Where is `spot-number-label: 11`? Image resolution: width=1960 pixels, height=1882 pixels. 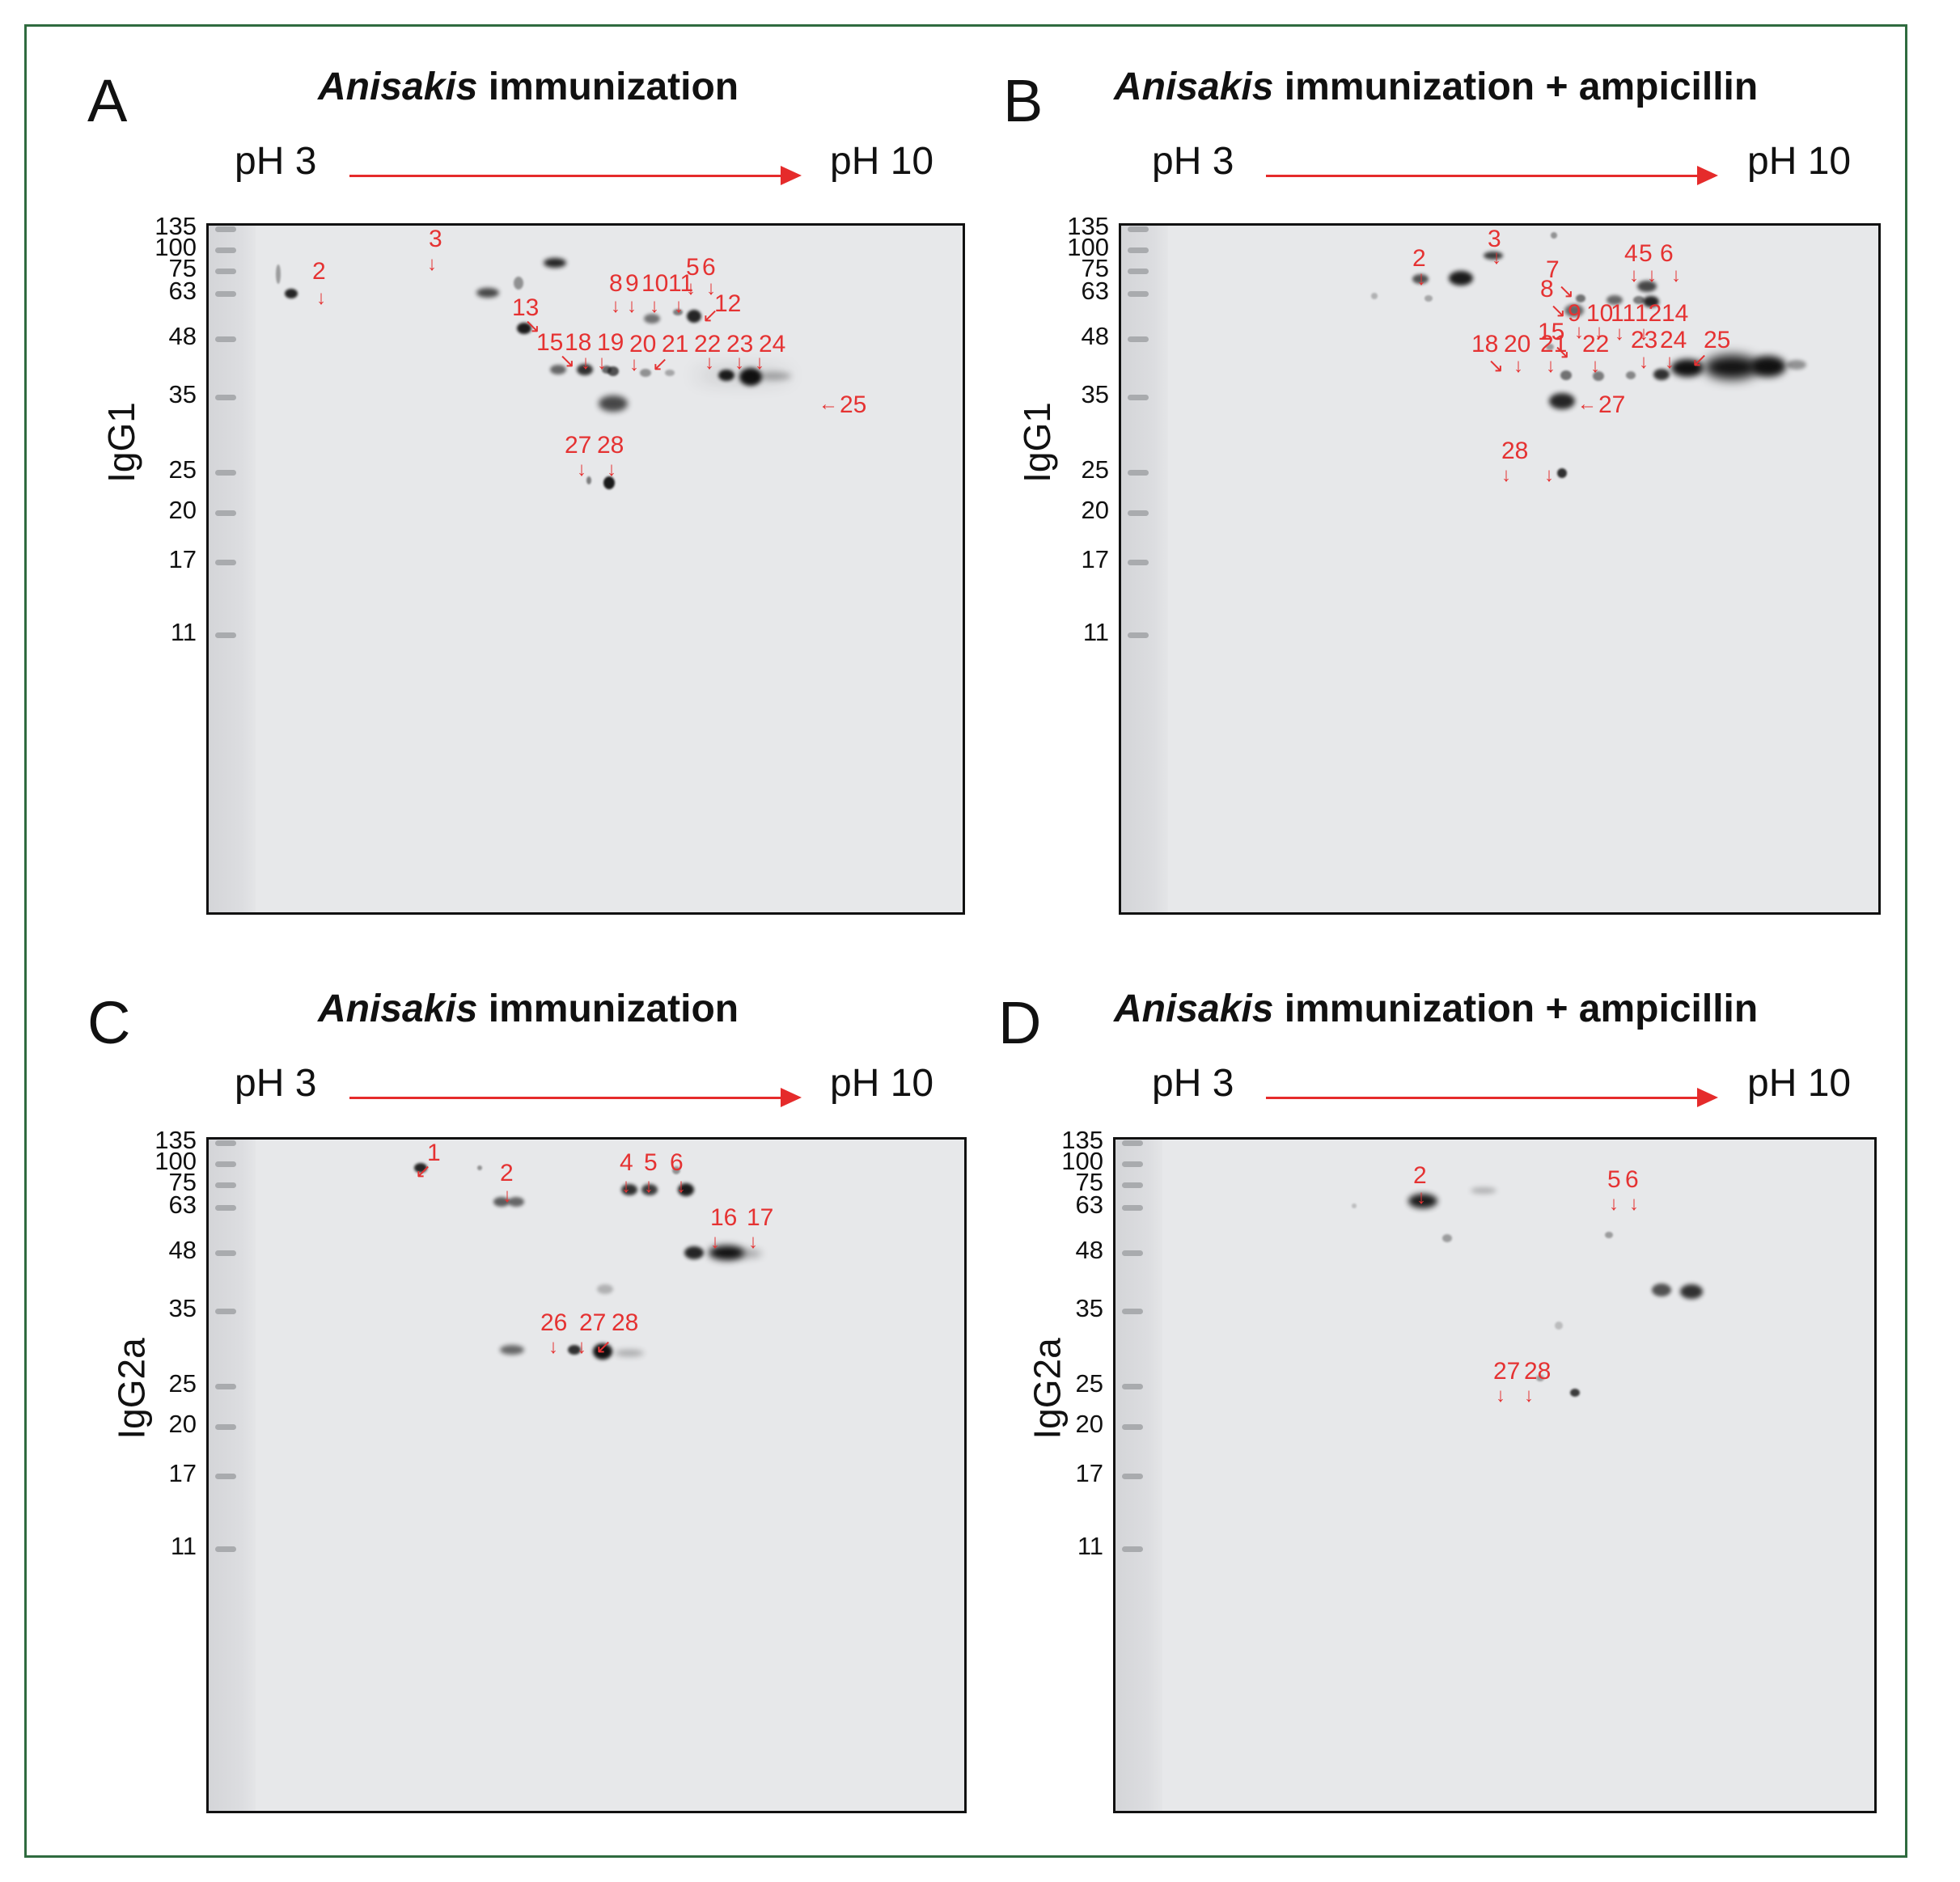 spot-number-label: 11 is located at coordinates (1623, 313).